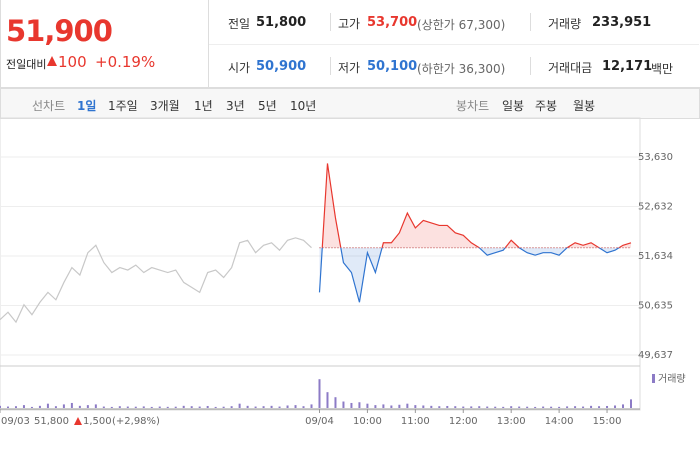  I want to click on info-value: 50,900, so click(281, 66).